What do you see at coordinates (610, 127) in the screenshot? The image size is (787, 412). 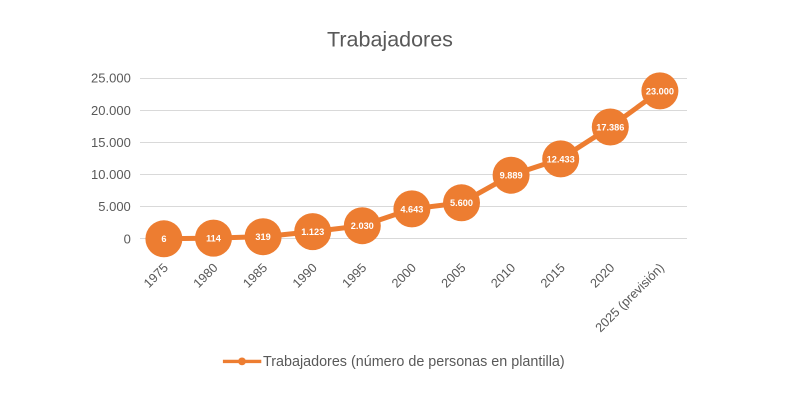 I see `svg-text: 17.386` at bounding box center [610, 127].